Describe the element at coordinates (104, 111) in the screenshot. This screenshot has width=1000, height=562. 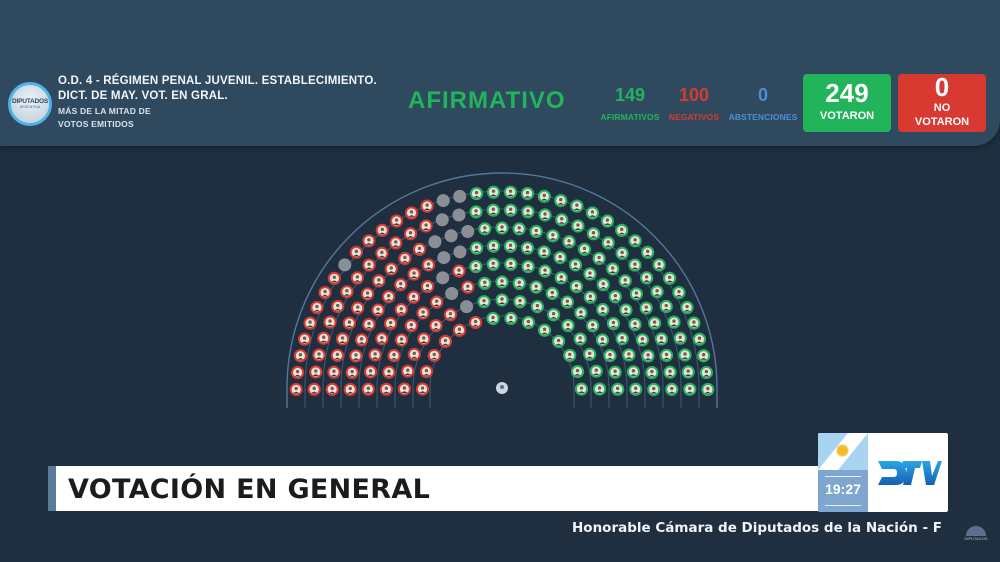
I see `majority-rule-line1: MÁS DE LA MITAD DE` at that location.